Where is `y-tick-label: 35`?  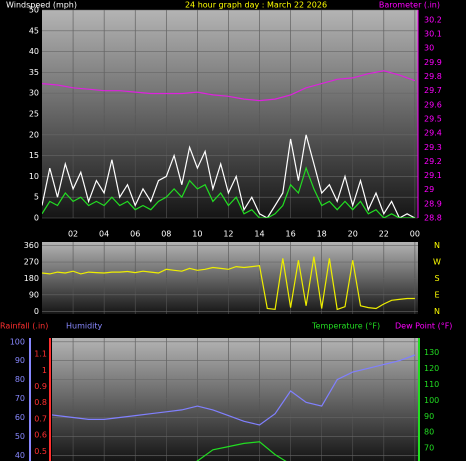 y-tick-label: 35 is located at coordinates (34, 72).